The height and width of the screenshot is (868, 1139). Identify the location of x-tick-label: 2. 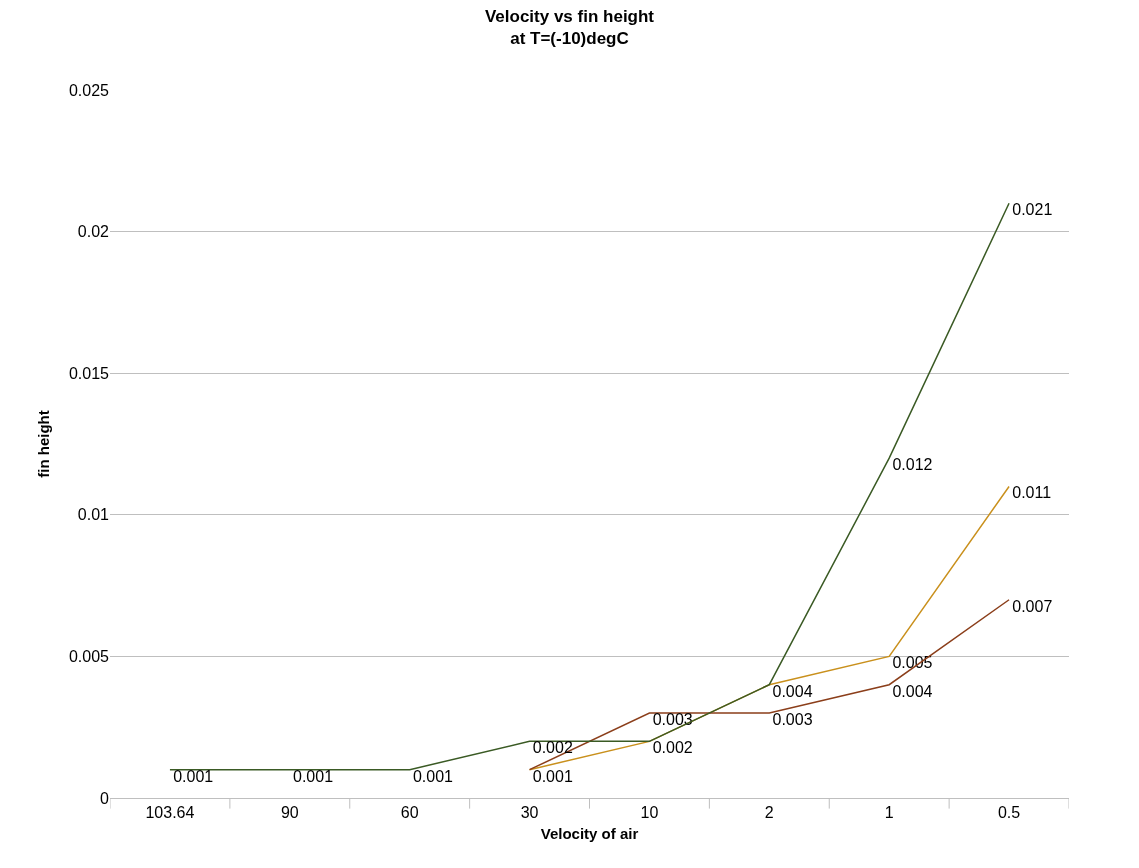
(769, 813).